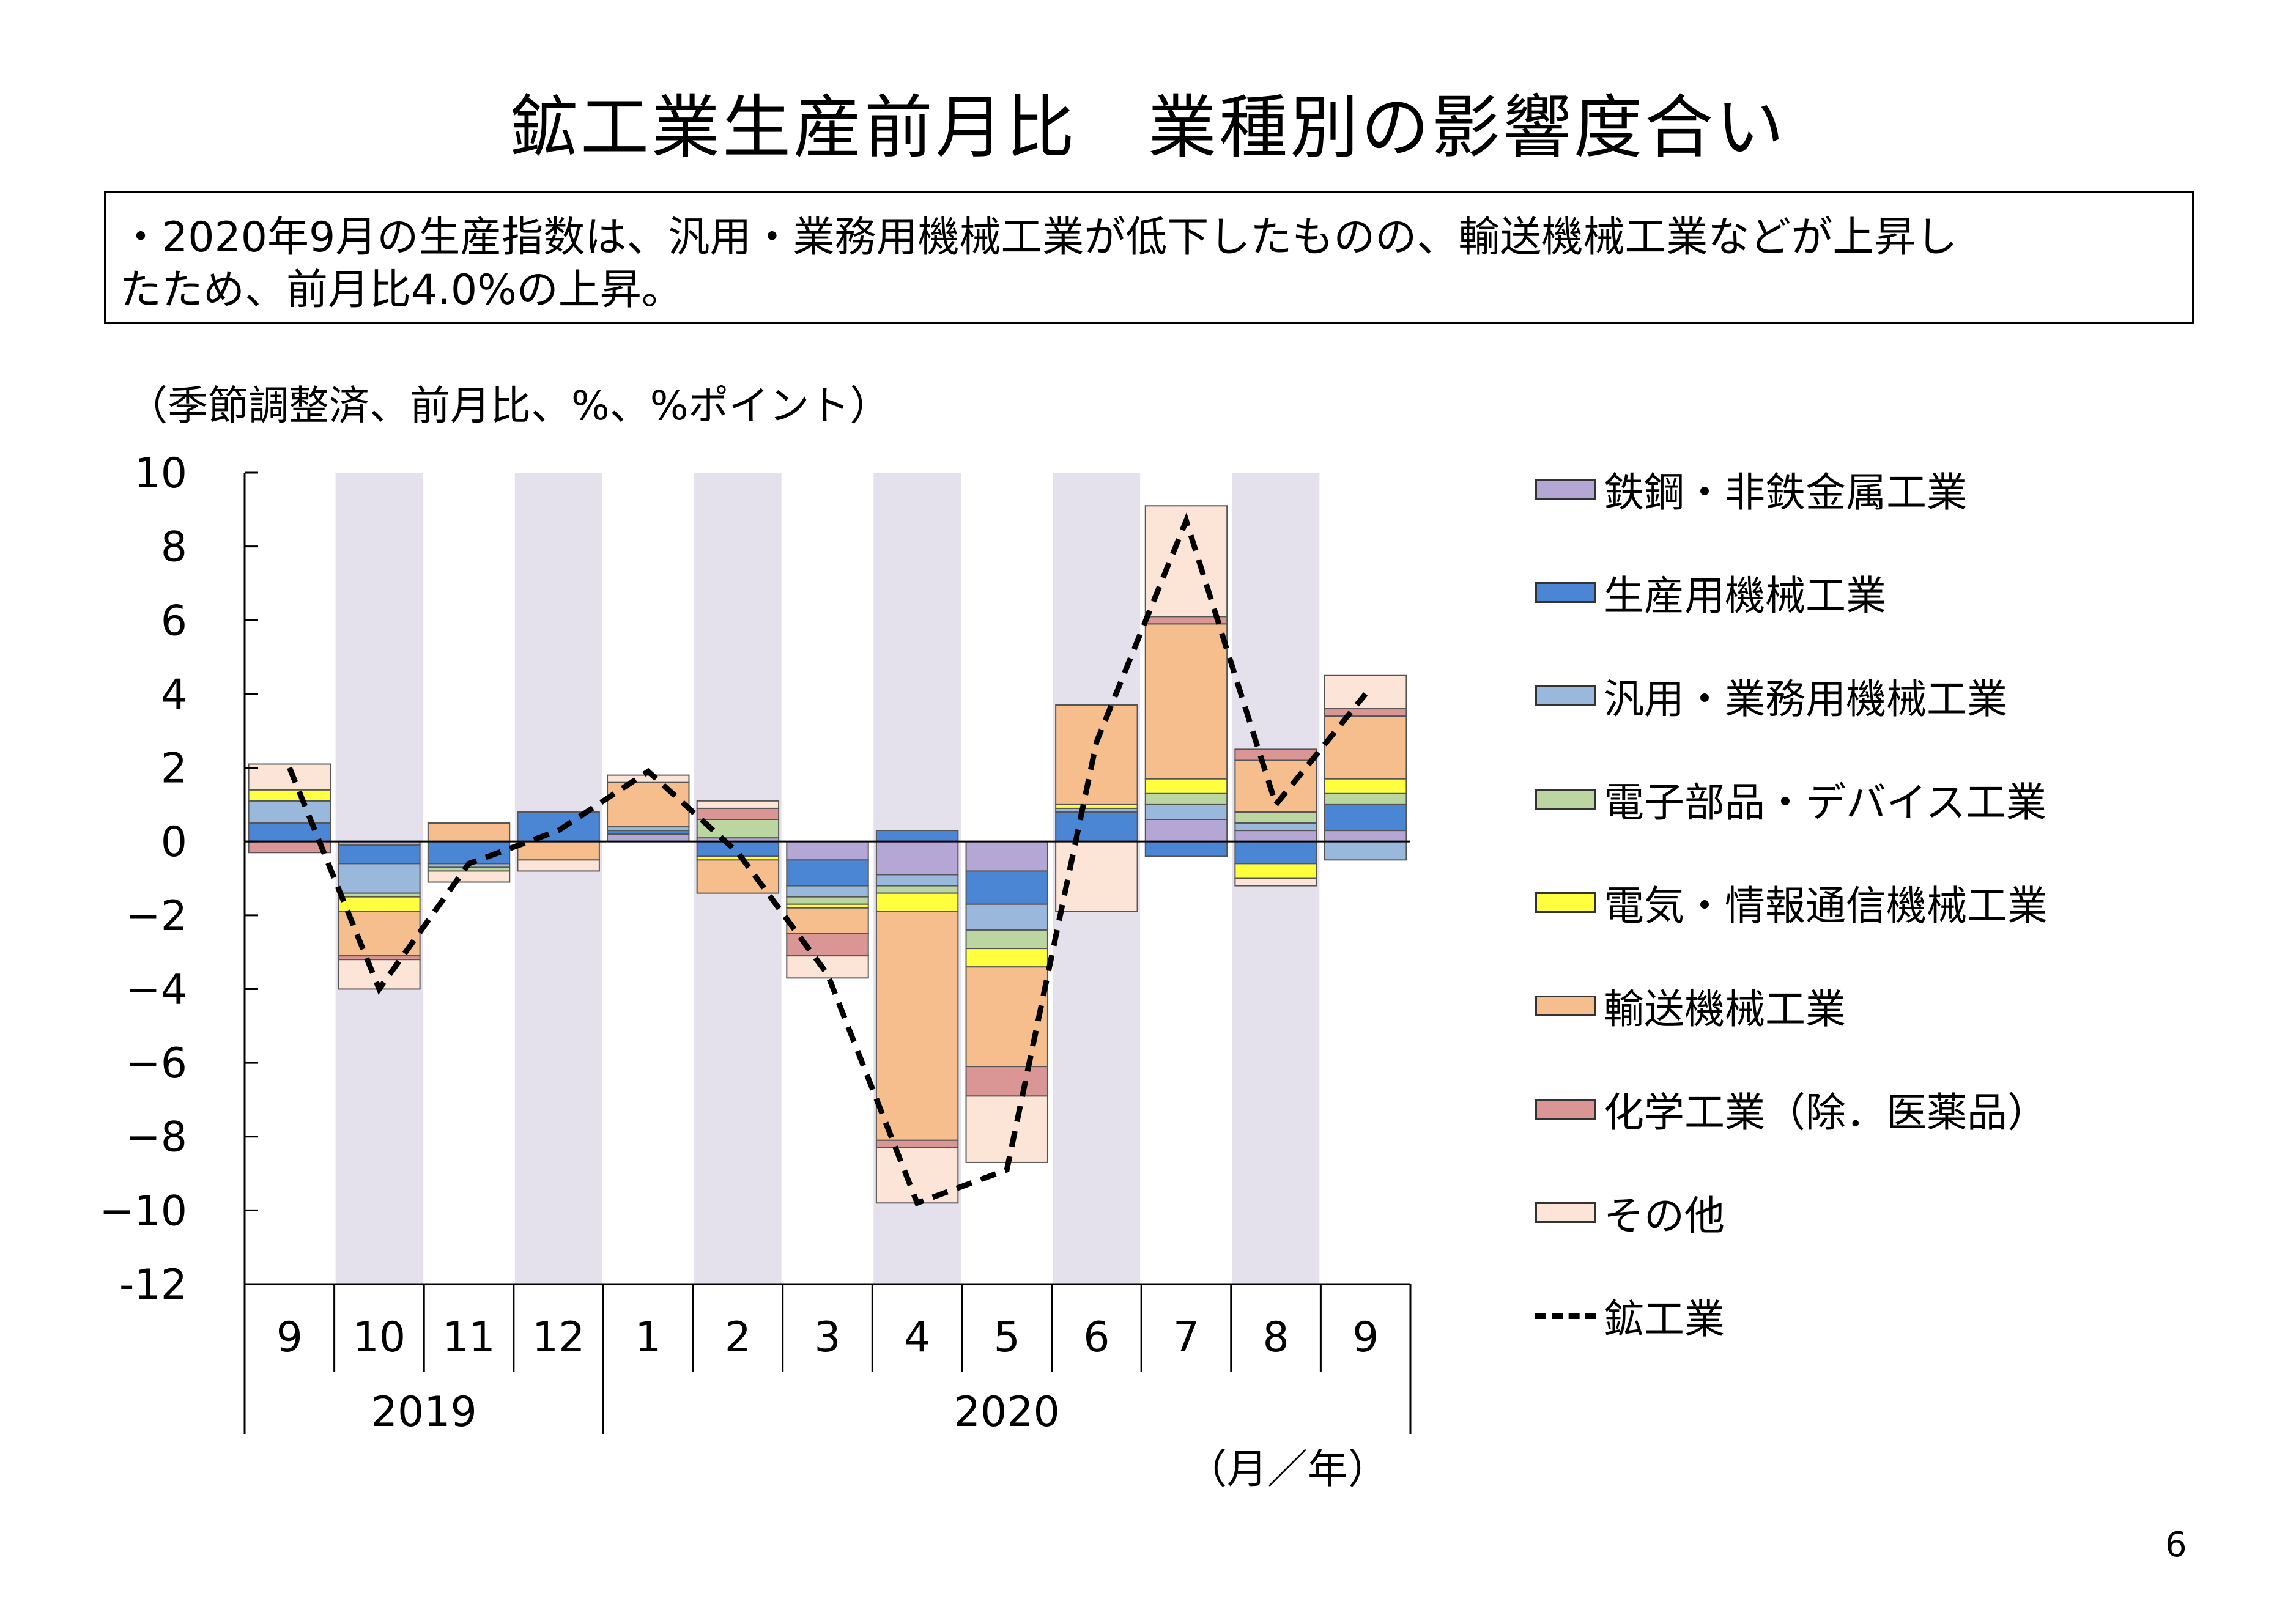  I want to click on page-title: 鉱工業生産前月比 業種別の影響度合い, so click(1148, 128).